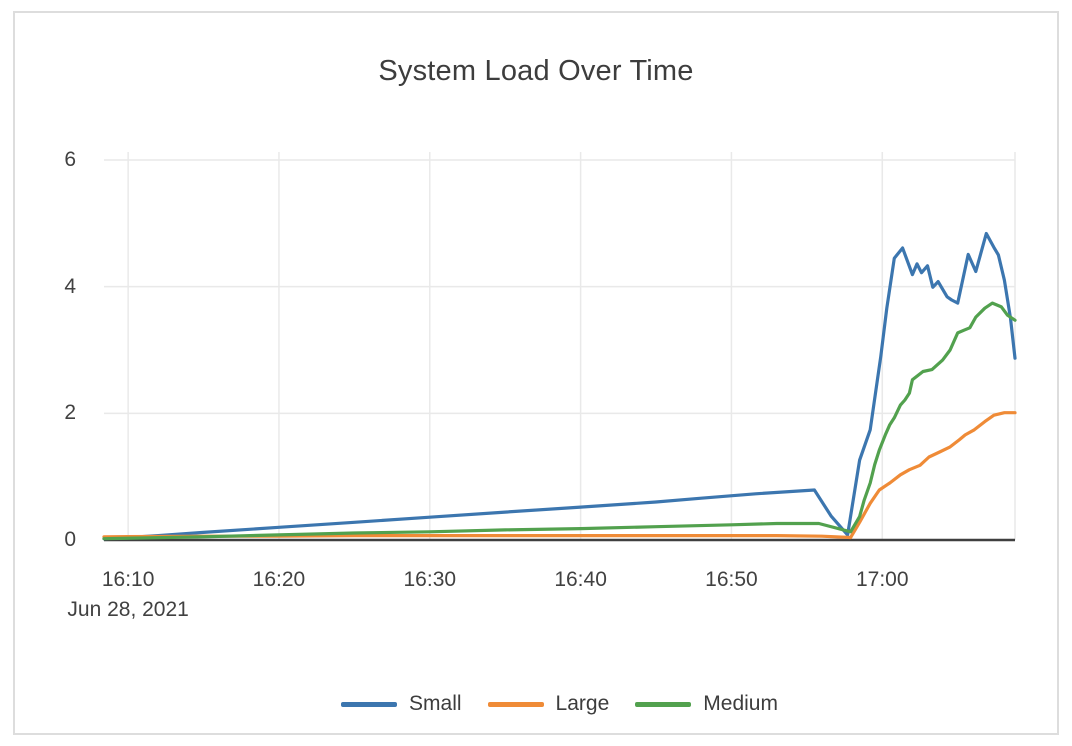 This screenshot has height=746, width=1072. What do you see at coordinates (279, 579) in the screenshot?
I see `x-tick-label: 16:20` at bounding box center [279, 579].